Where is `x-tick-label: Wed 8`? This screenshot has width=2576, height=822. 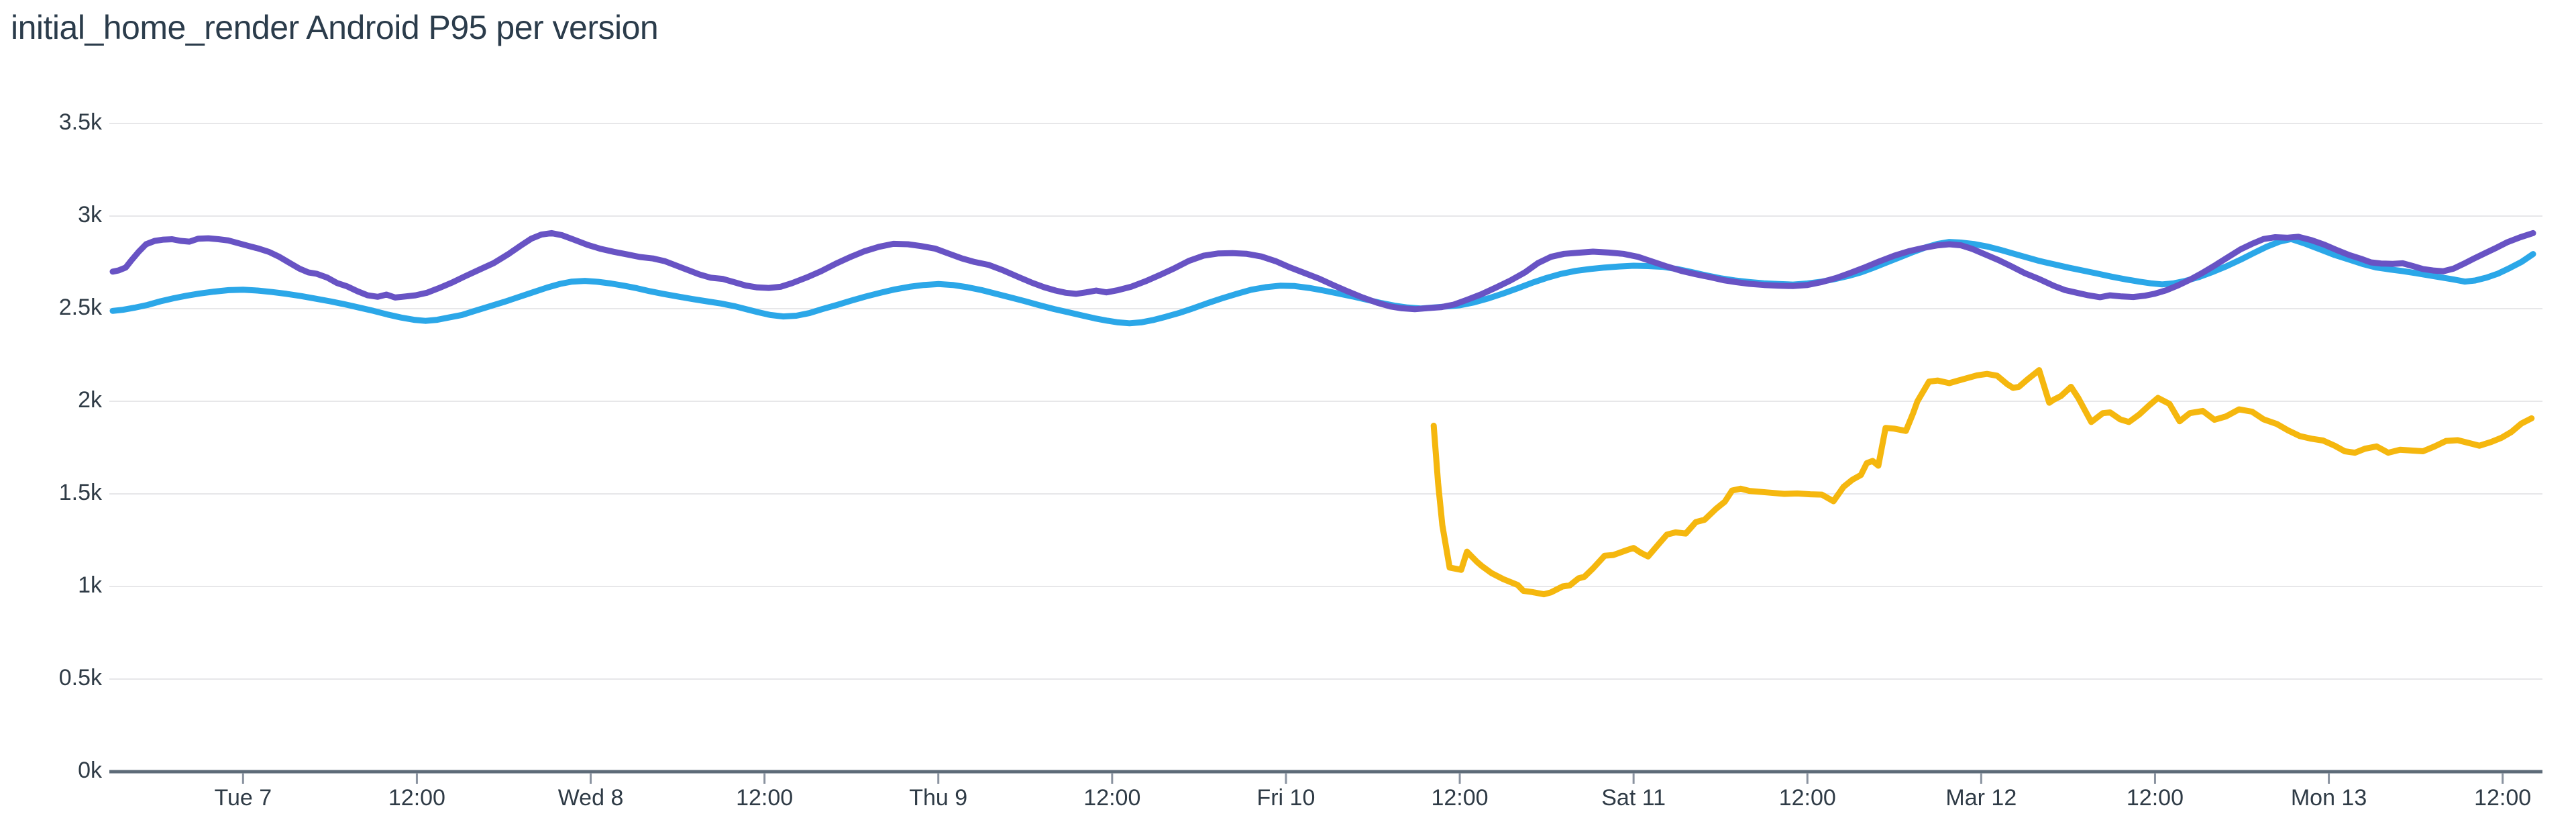 x-tick-label: Wed 8 is located at coordinates (591, 798).